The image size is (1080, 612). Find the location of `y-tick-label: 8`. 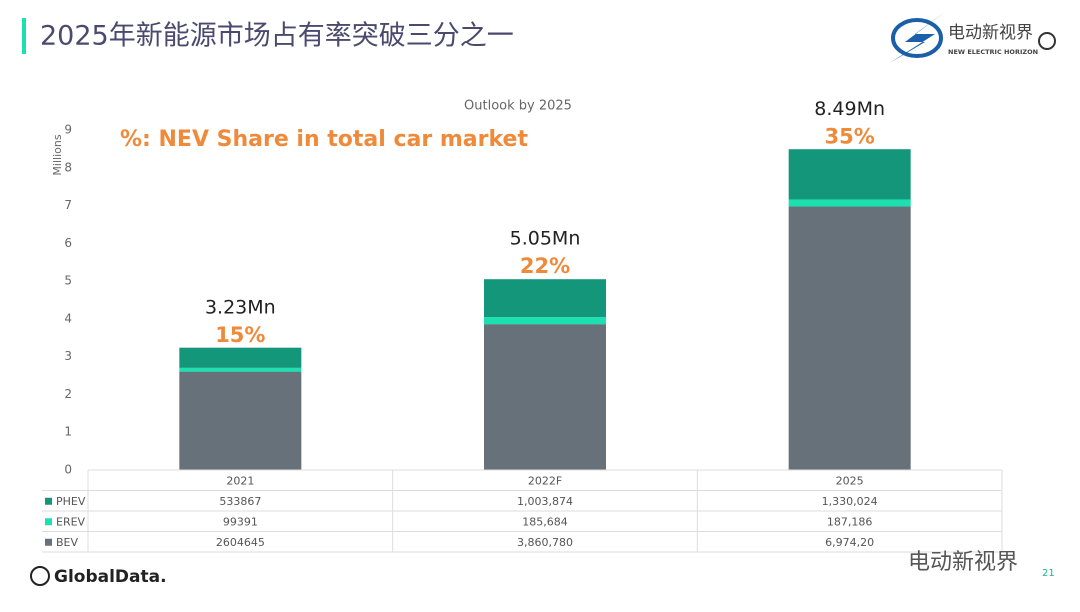

y-tick-label: 8 is located at coordinates (68, 167).